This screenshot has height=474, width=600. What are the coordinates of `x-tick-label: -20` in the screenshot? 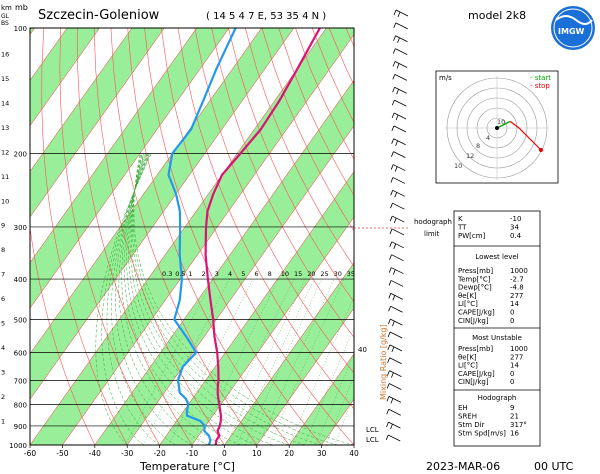 It's located at (159, 453).